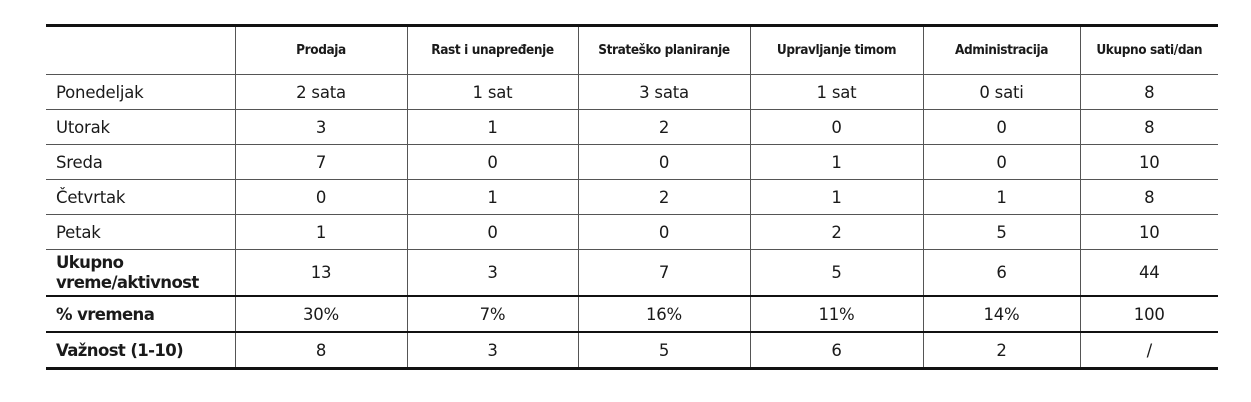 The image size is (1251, 402). I want to click on header-cell-growth: Rast i unapređenje, so click(492, 50).